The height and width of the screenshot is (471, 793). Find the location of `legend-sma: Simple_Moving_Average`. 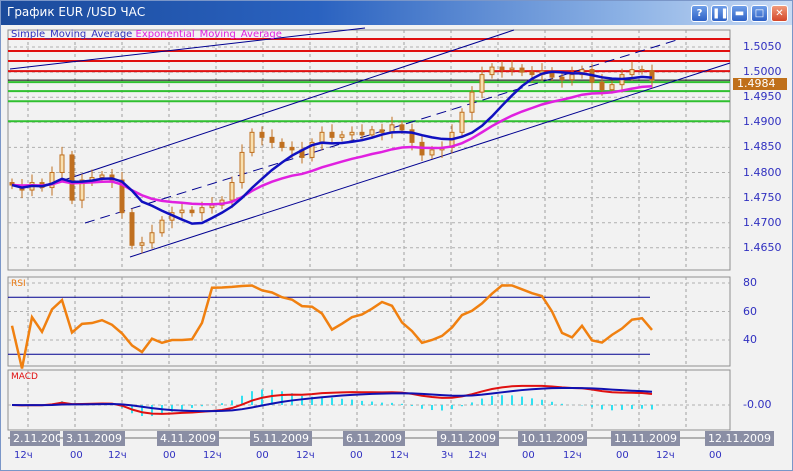

legend-sma: Simple_Moving_Average is located at coordinates (72, 34).